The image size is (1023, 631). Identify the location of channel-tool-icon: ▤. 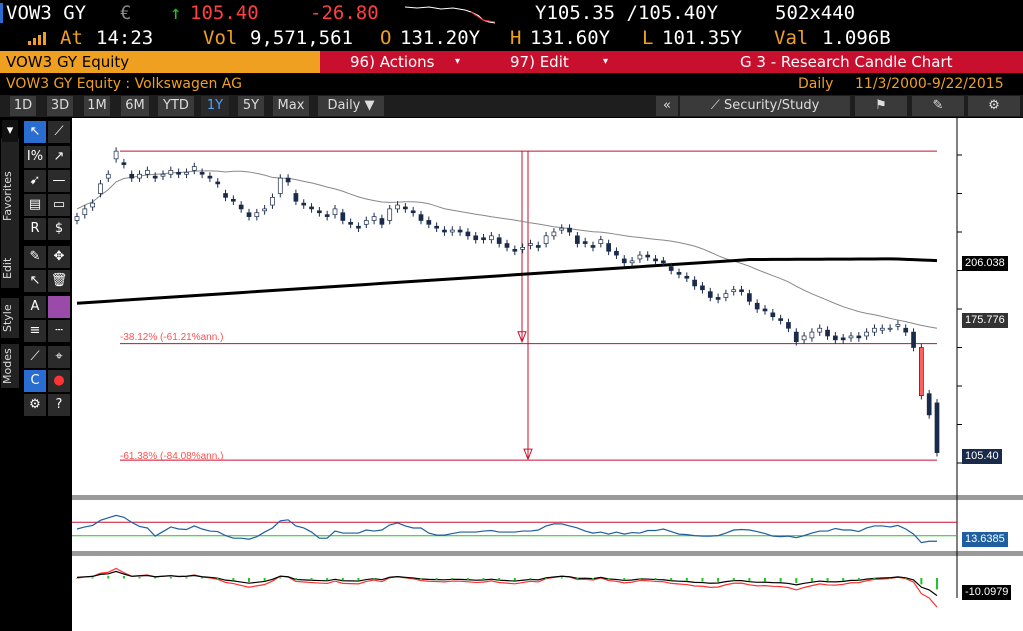
(35, 205).